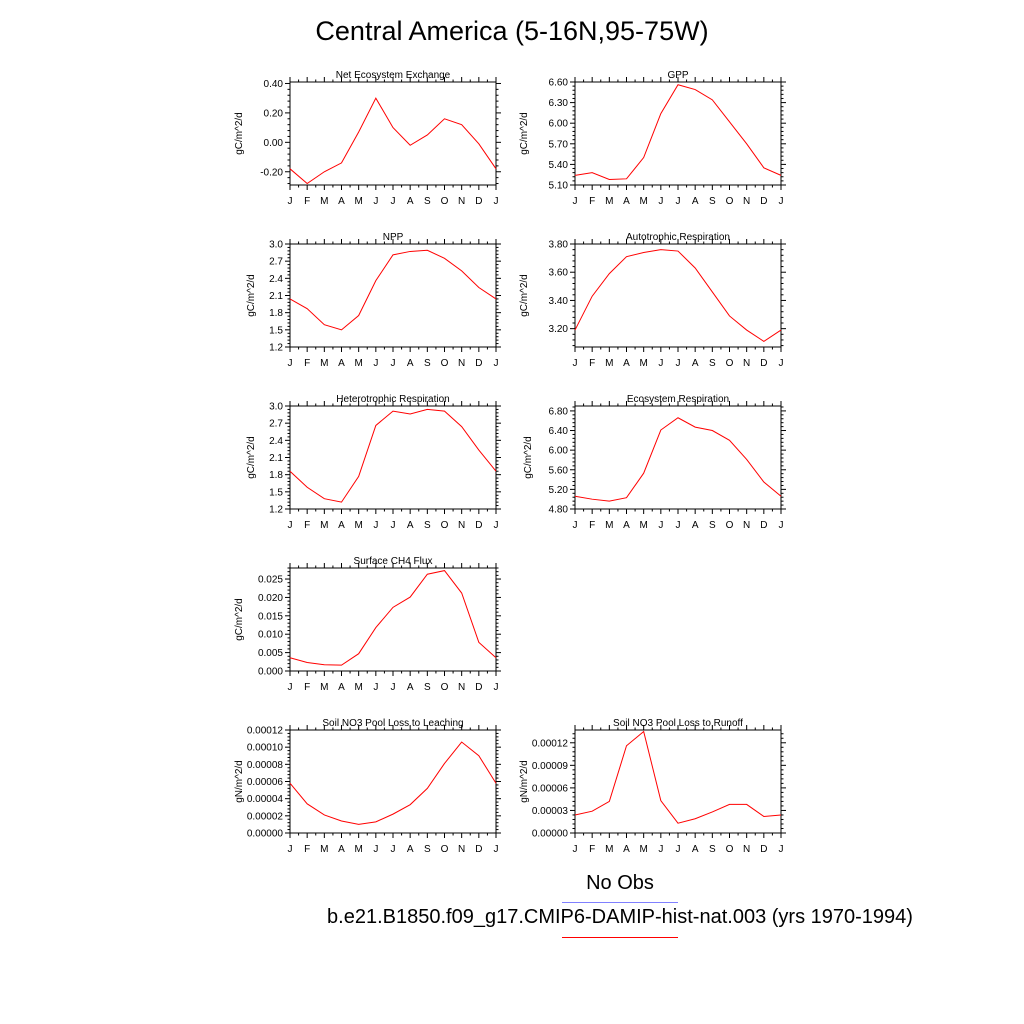 This screenshot has width=1024, height=1024. I want to click on y-tick-label: 0.00010, so click(265, 748).